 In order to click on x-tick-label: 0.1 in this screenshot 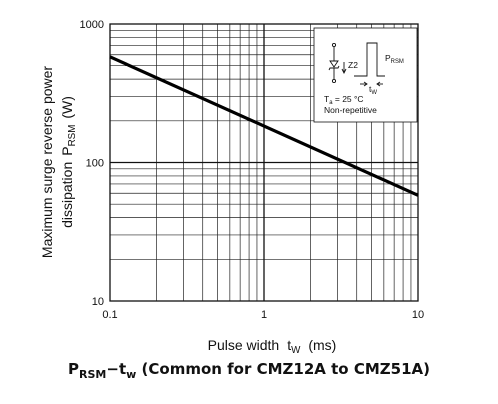, I will do `click(109, 315)`.